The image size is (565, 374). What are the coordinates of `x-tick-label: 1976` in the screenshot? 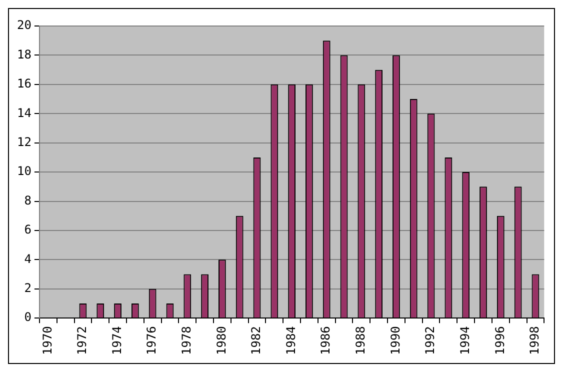 It's located at (151, 341).